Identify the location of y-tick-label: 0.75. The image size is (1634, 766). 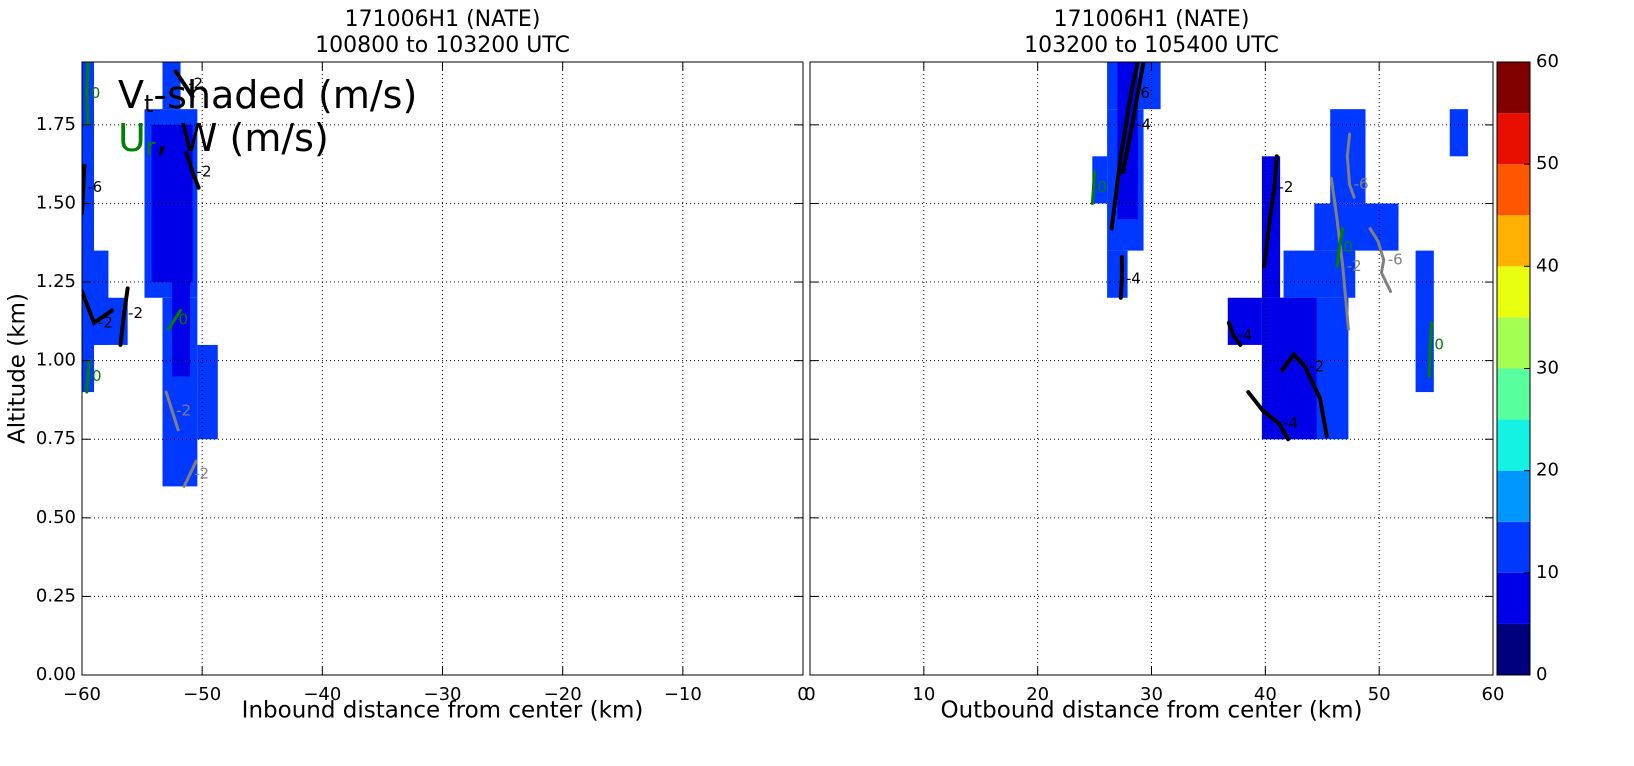
(56, 438).